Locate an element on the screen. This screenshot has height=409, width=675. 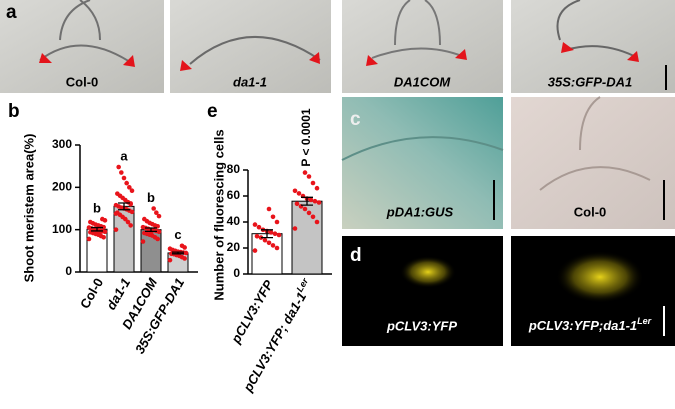
caption: pDA1:GUS is located at coordinates (420, 211).